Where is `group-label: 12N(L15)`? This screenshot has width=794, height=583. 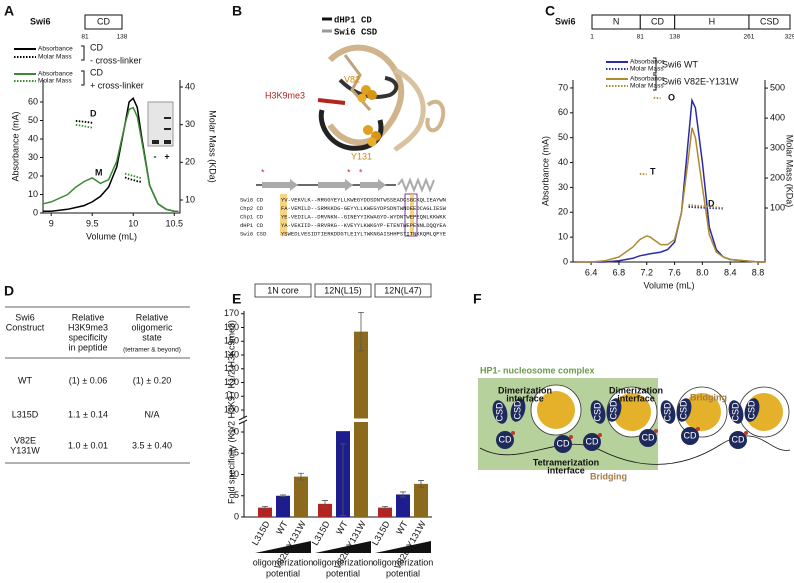
group-label: 12N(L15) is located at coordinates (343, 290).